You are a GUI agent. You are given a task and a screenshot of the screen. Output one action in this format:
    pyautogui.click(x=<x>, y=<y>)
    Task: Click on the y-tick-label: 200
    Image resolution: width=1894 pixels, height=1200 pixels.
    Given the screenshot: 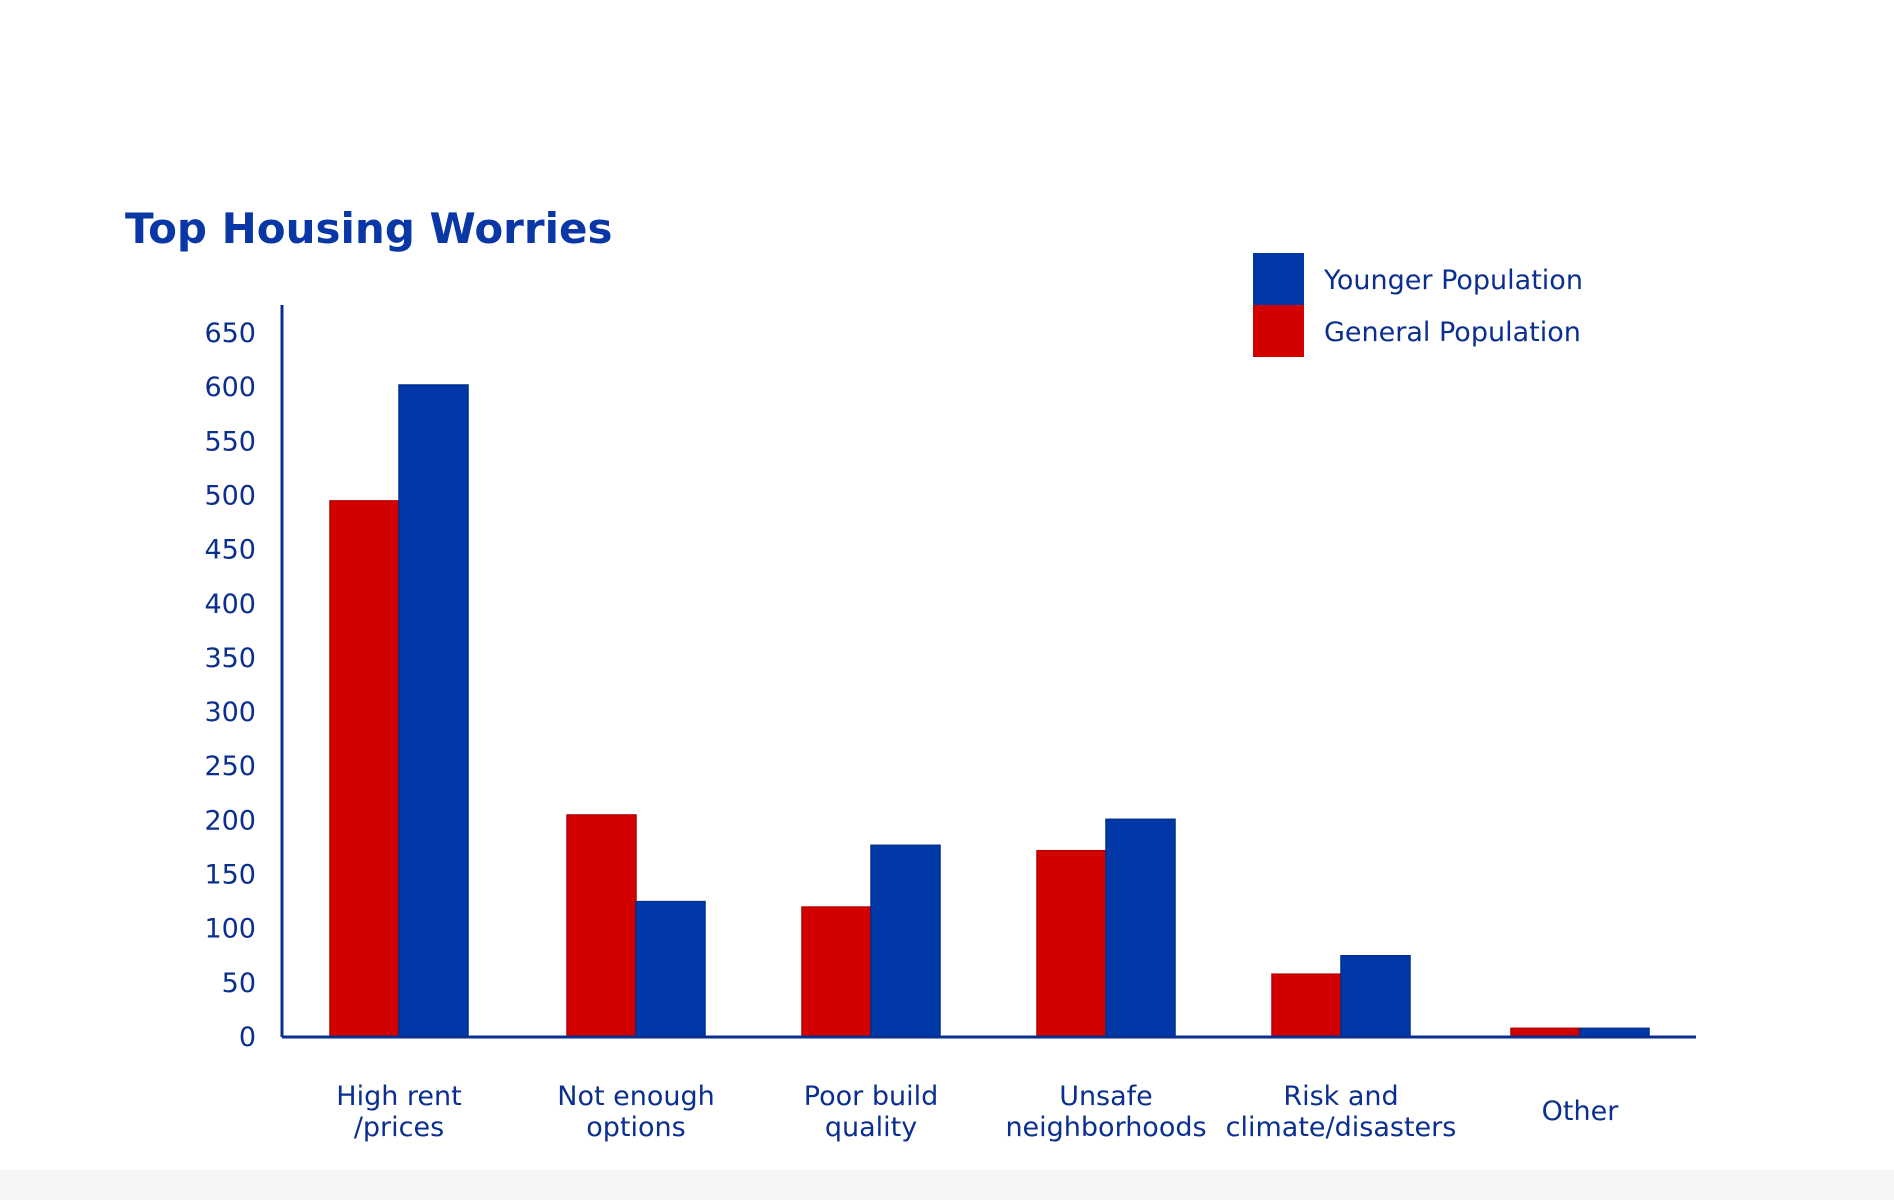 What is the action you would take?
    pyautogui.click(x=230, y=820)
    